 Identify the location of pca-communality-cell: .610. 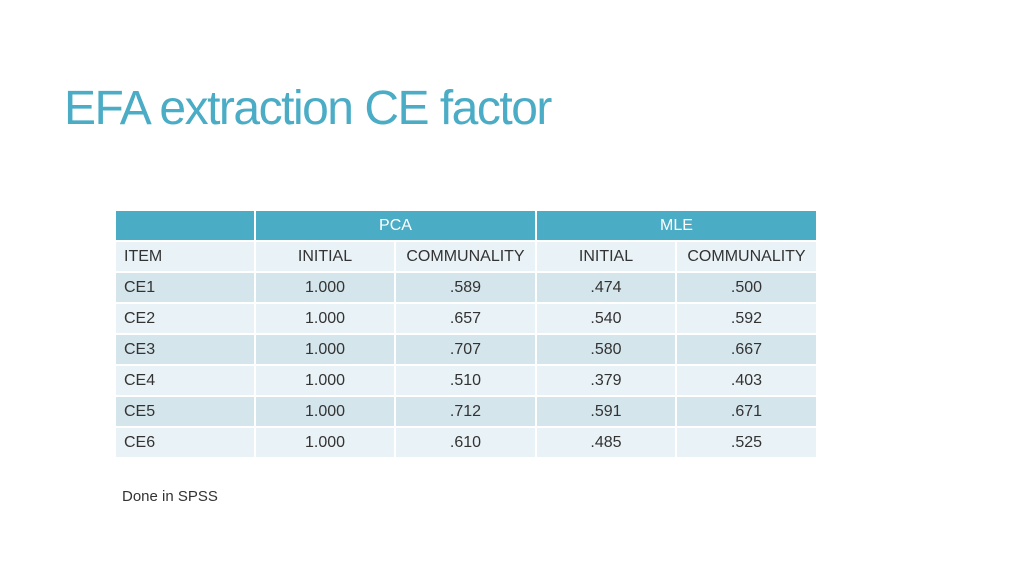
(465, 442).